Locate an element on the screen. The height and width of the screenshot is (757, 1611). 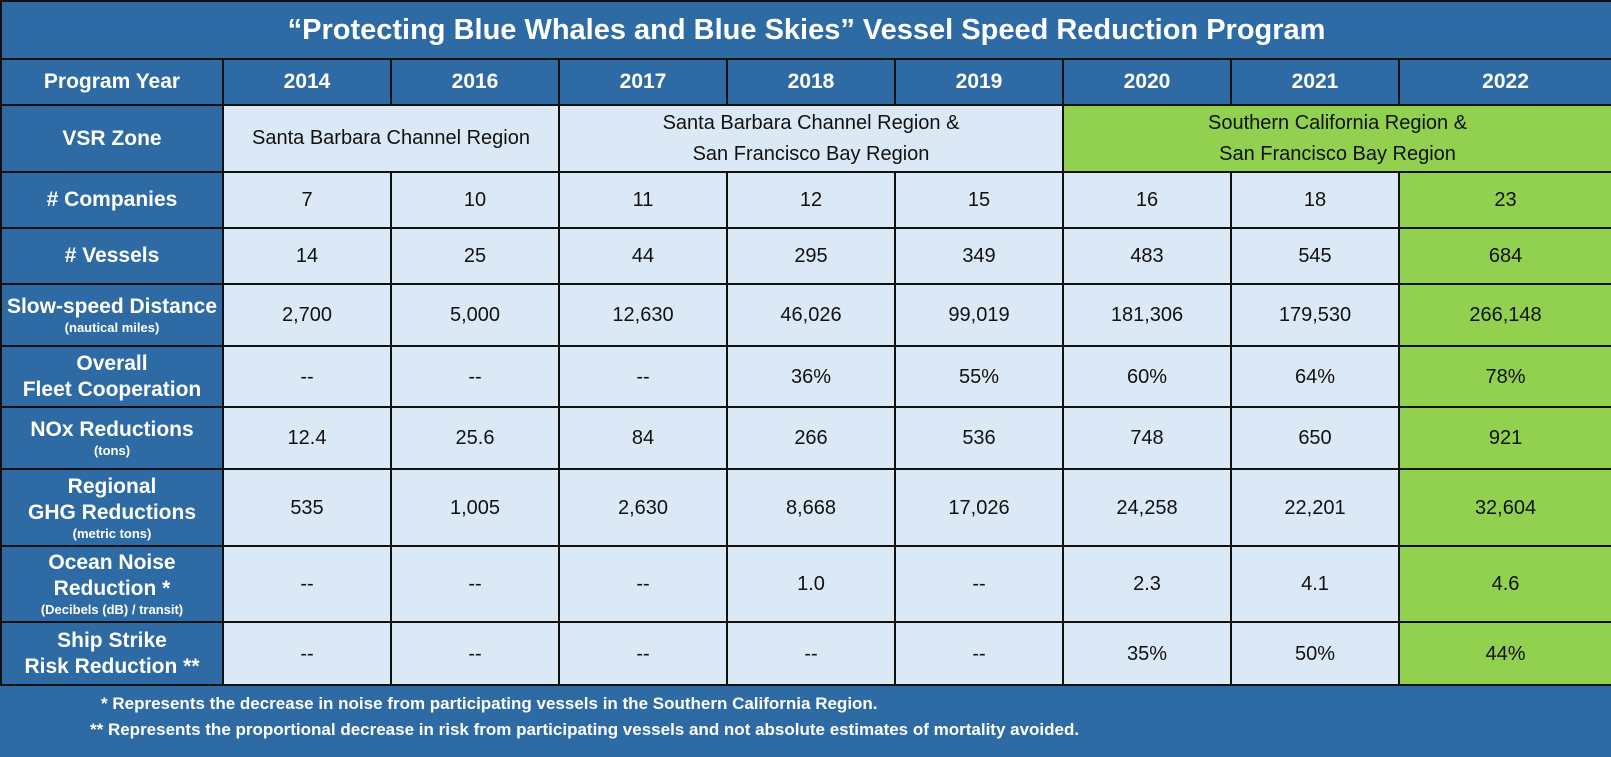
table-cell: 10 is located at coordinates (475, 200).